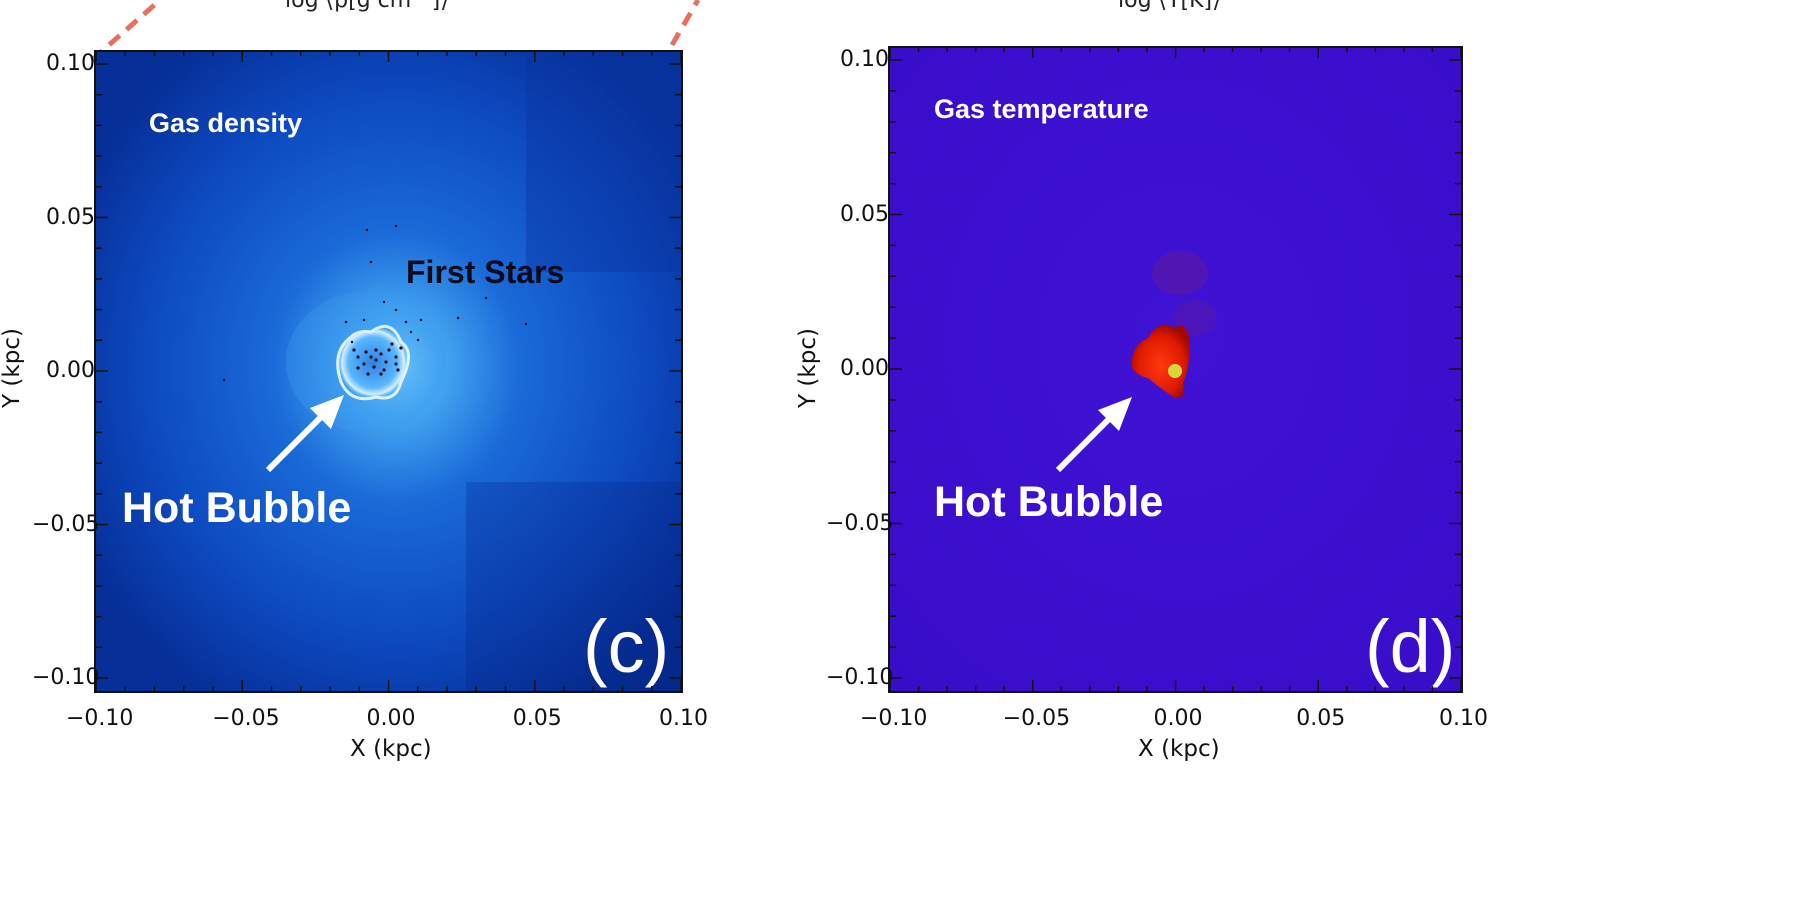 Image resolution: width=1803 pixels, height=899 pixels. Describe the element at coordinates (1041, 109) in the screenshot. I see `gas-temperature-label: Gas temperature` at that location.